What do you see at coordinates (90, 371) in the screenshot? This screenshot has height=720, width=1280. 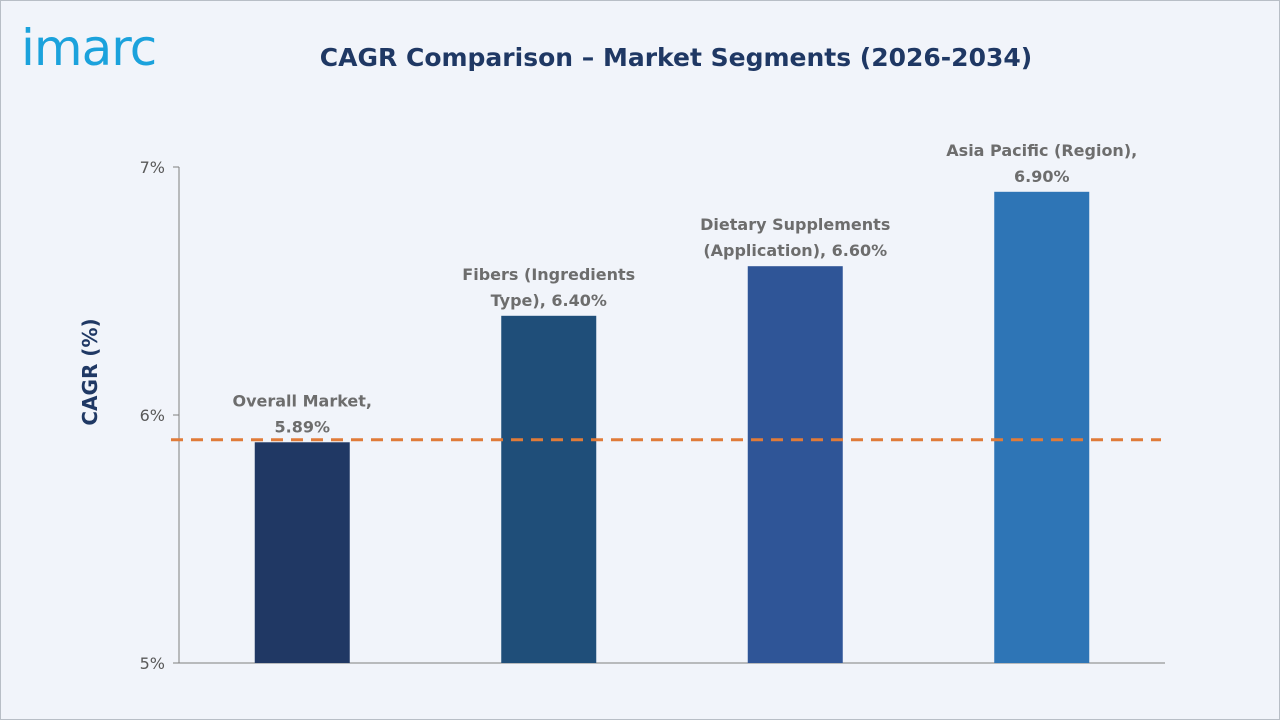 I see `y-axis-title: CAGR (%)` at bounding box center [90, 371].